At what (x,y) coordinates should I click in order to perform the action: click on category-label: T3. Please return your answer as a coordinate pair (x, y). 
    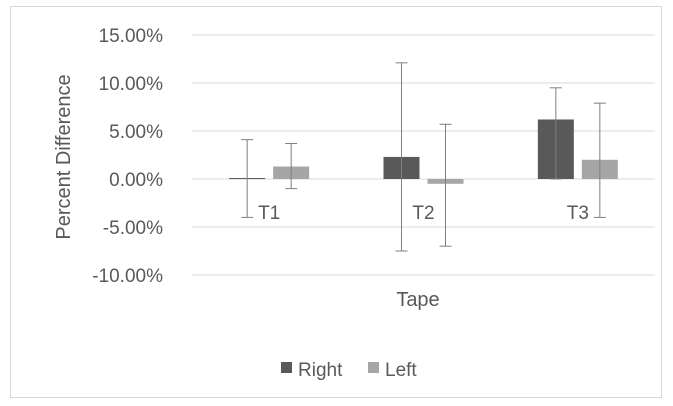
    Looking at the image, I should click on (578, 213).